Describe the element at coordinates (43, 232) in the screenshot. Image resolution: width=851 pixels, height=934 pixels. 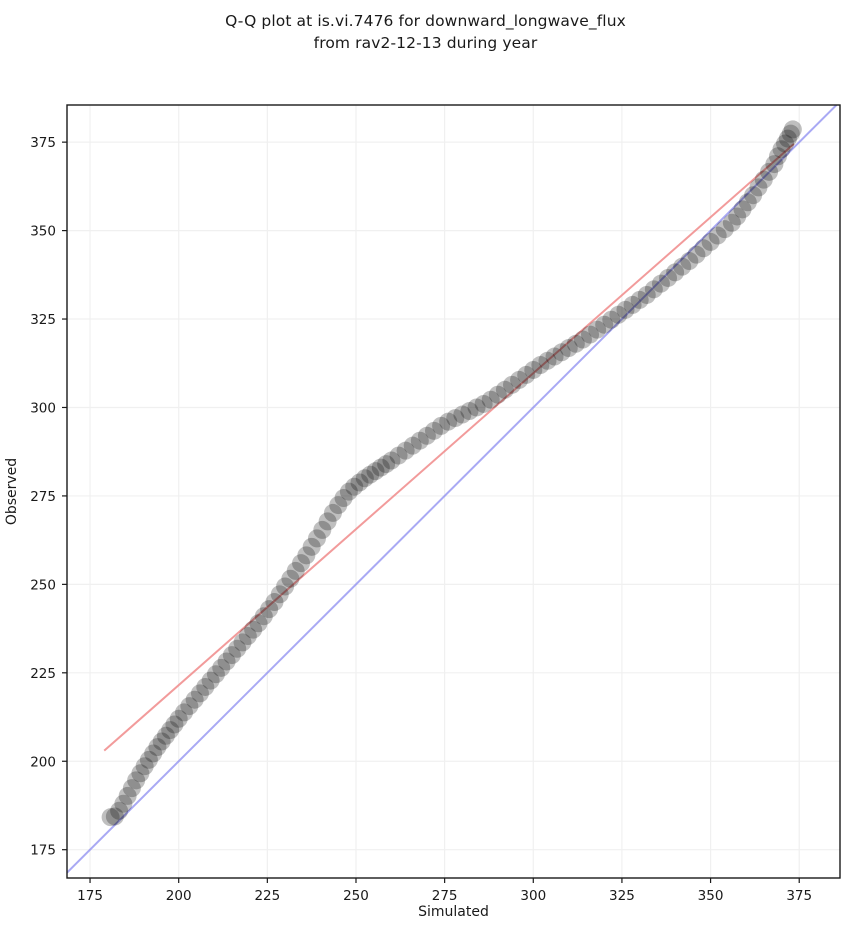
I see `y-tick-label: 350` at that location.